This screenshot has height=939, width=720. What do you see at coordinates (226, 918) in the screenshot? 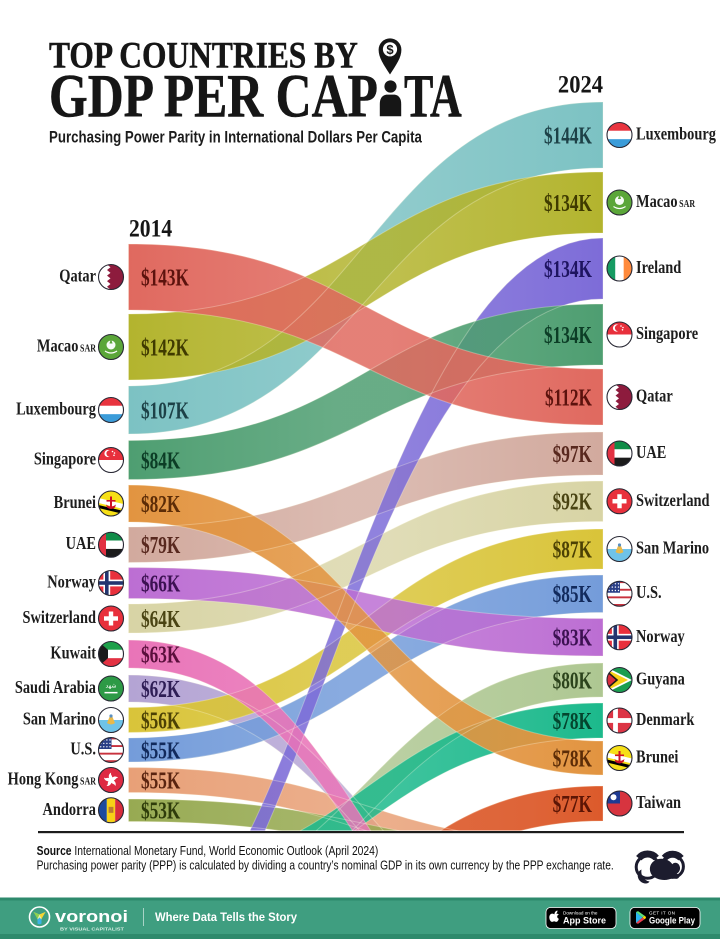
I see `svg-text: Where Data Tells the Story` at bounding box center [226, 918].